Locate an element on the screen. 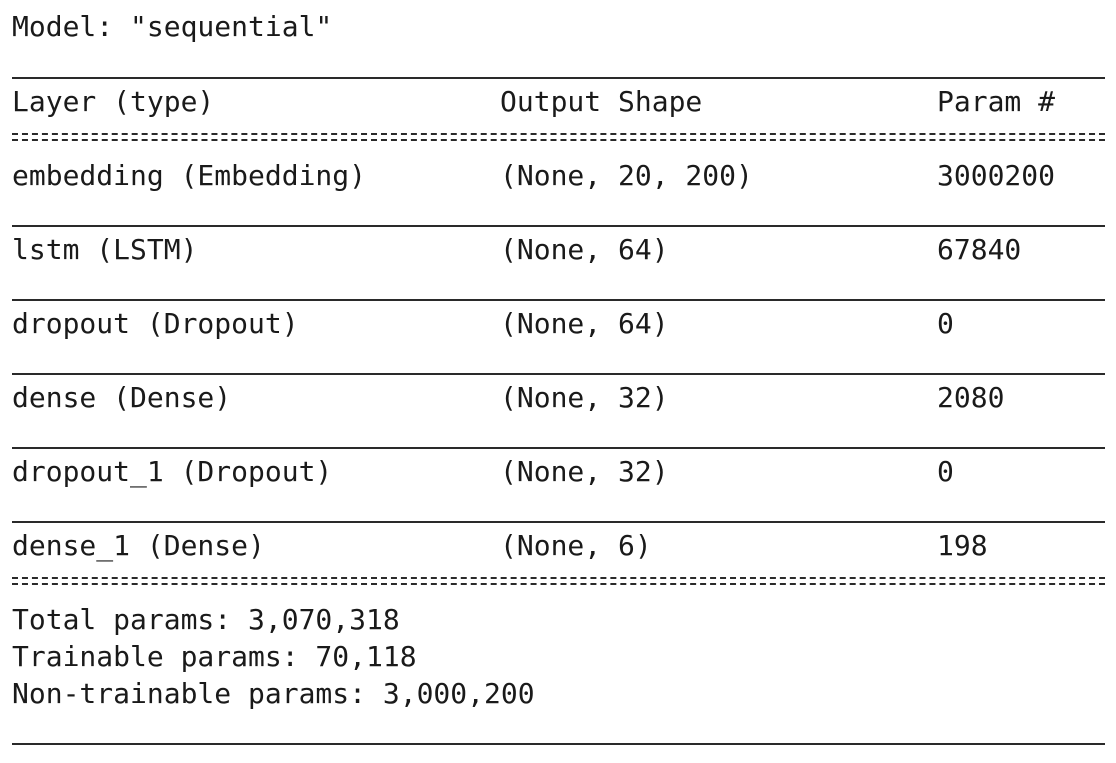 Image resolution: width=1116 pixels, height=763 pixels. header-layer: Layer (type) is located at coordinates (113, 101).